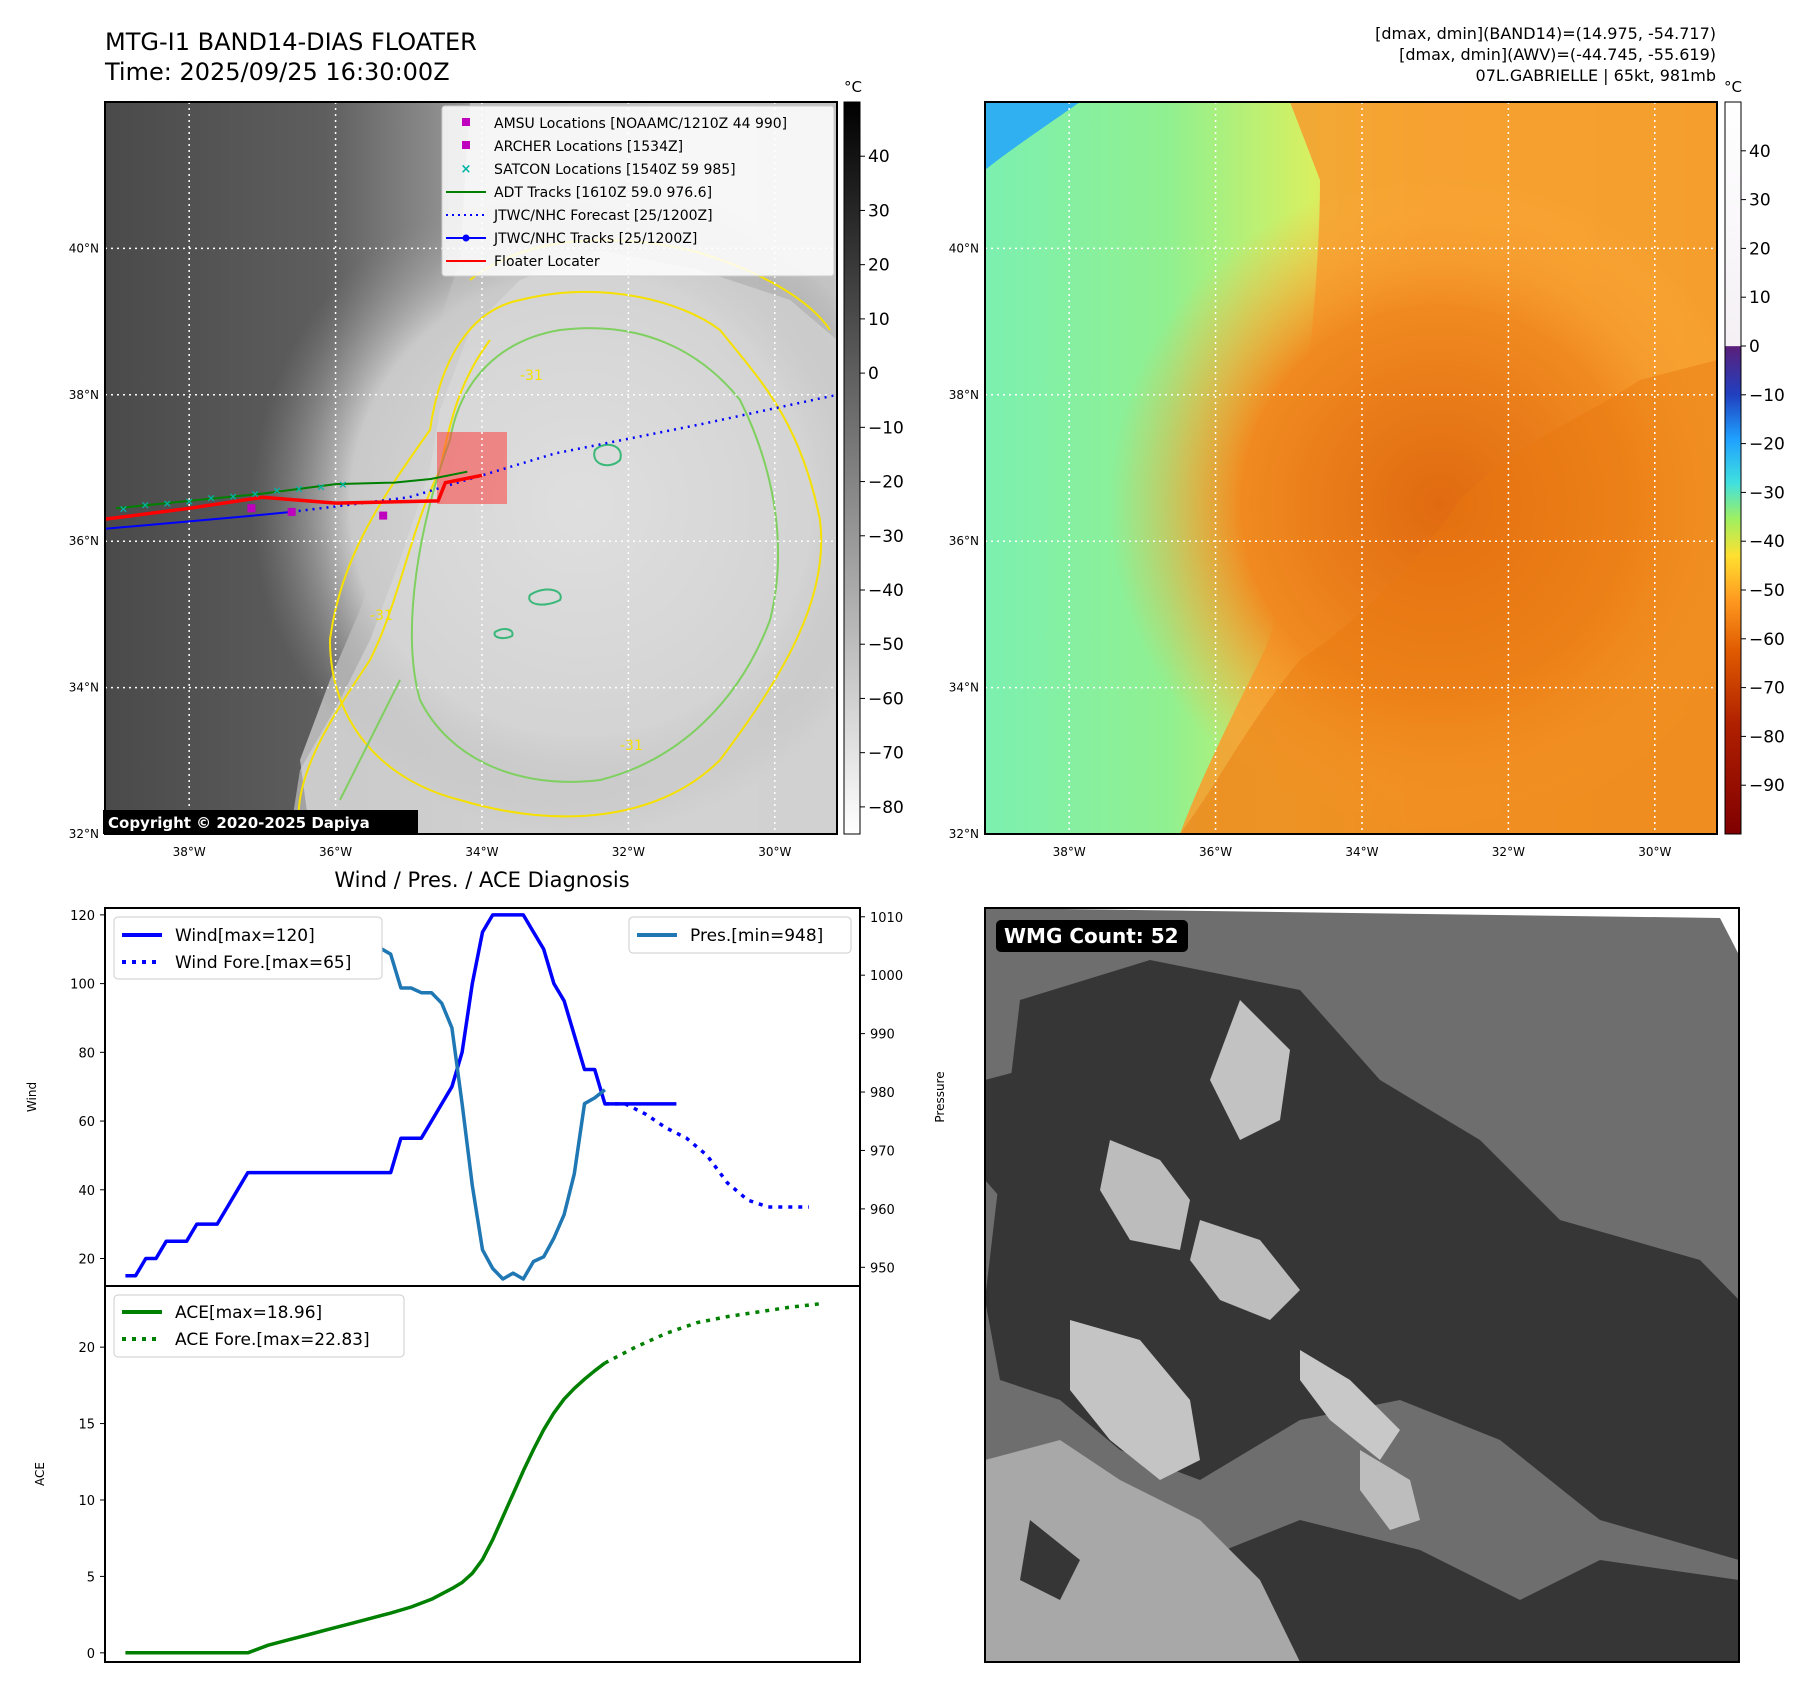 The width and height of the screenshot is (1797, 1690). What do you see at coordinates (263, 963) in the screenshot?
I see `wind-fore-legend-label: Wind Fore.[max=65]` at bounding box center [263, 963].